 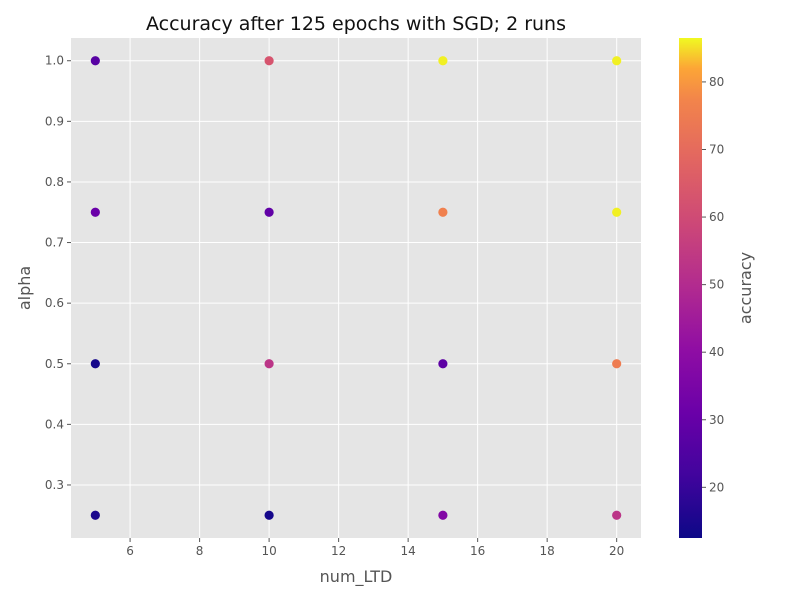 I want to click on colorbar-tick-label: 50, so click(x=716, y=285).